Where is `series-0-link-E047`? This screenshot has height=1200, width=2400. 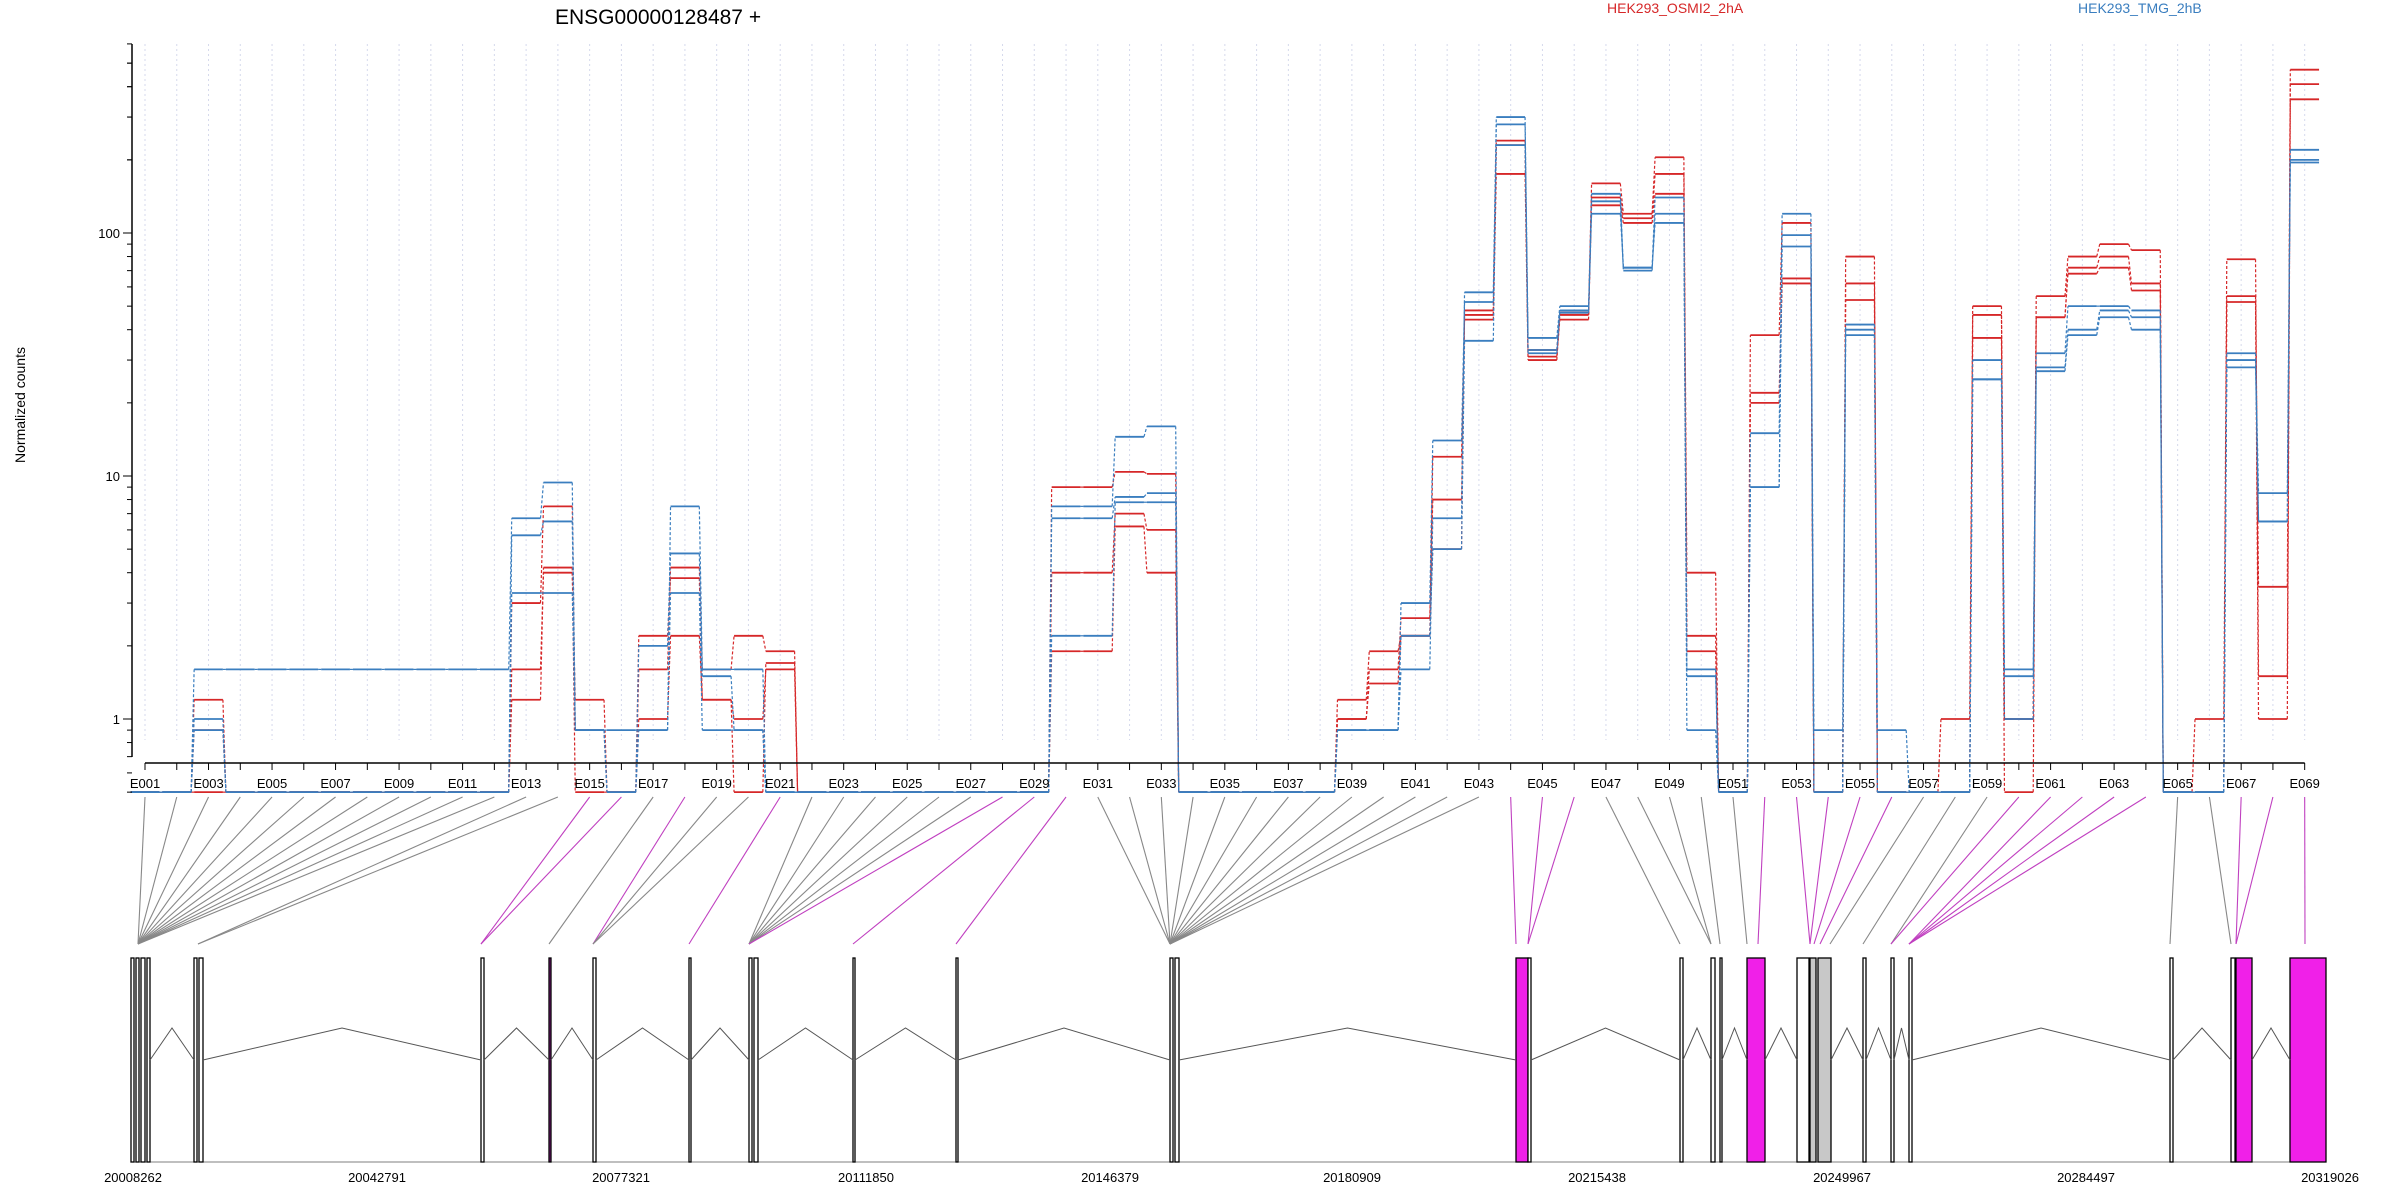 series-0-link-E047 is located at coordinates (1621, 198).